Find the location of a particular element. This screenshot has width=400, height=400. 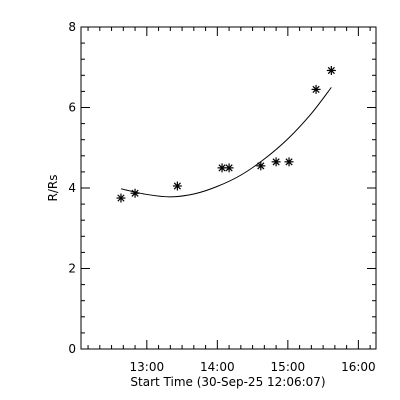

x-tick-label: 14:00 is located at coordinates (217, 367).